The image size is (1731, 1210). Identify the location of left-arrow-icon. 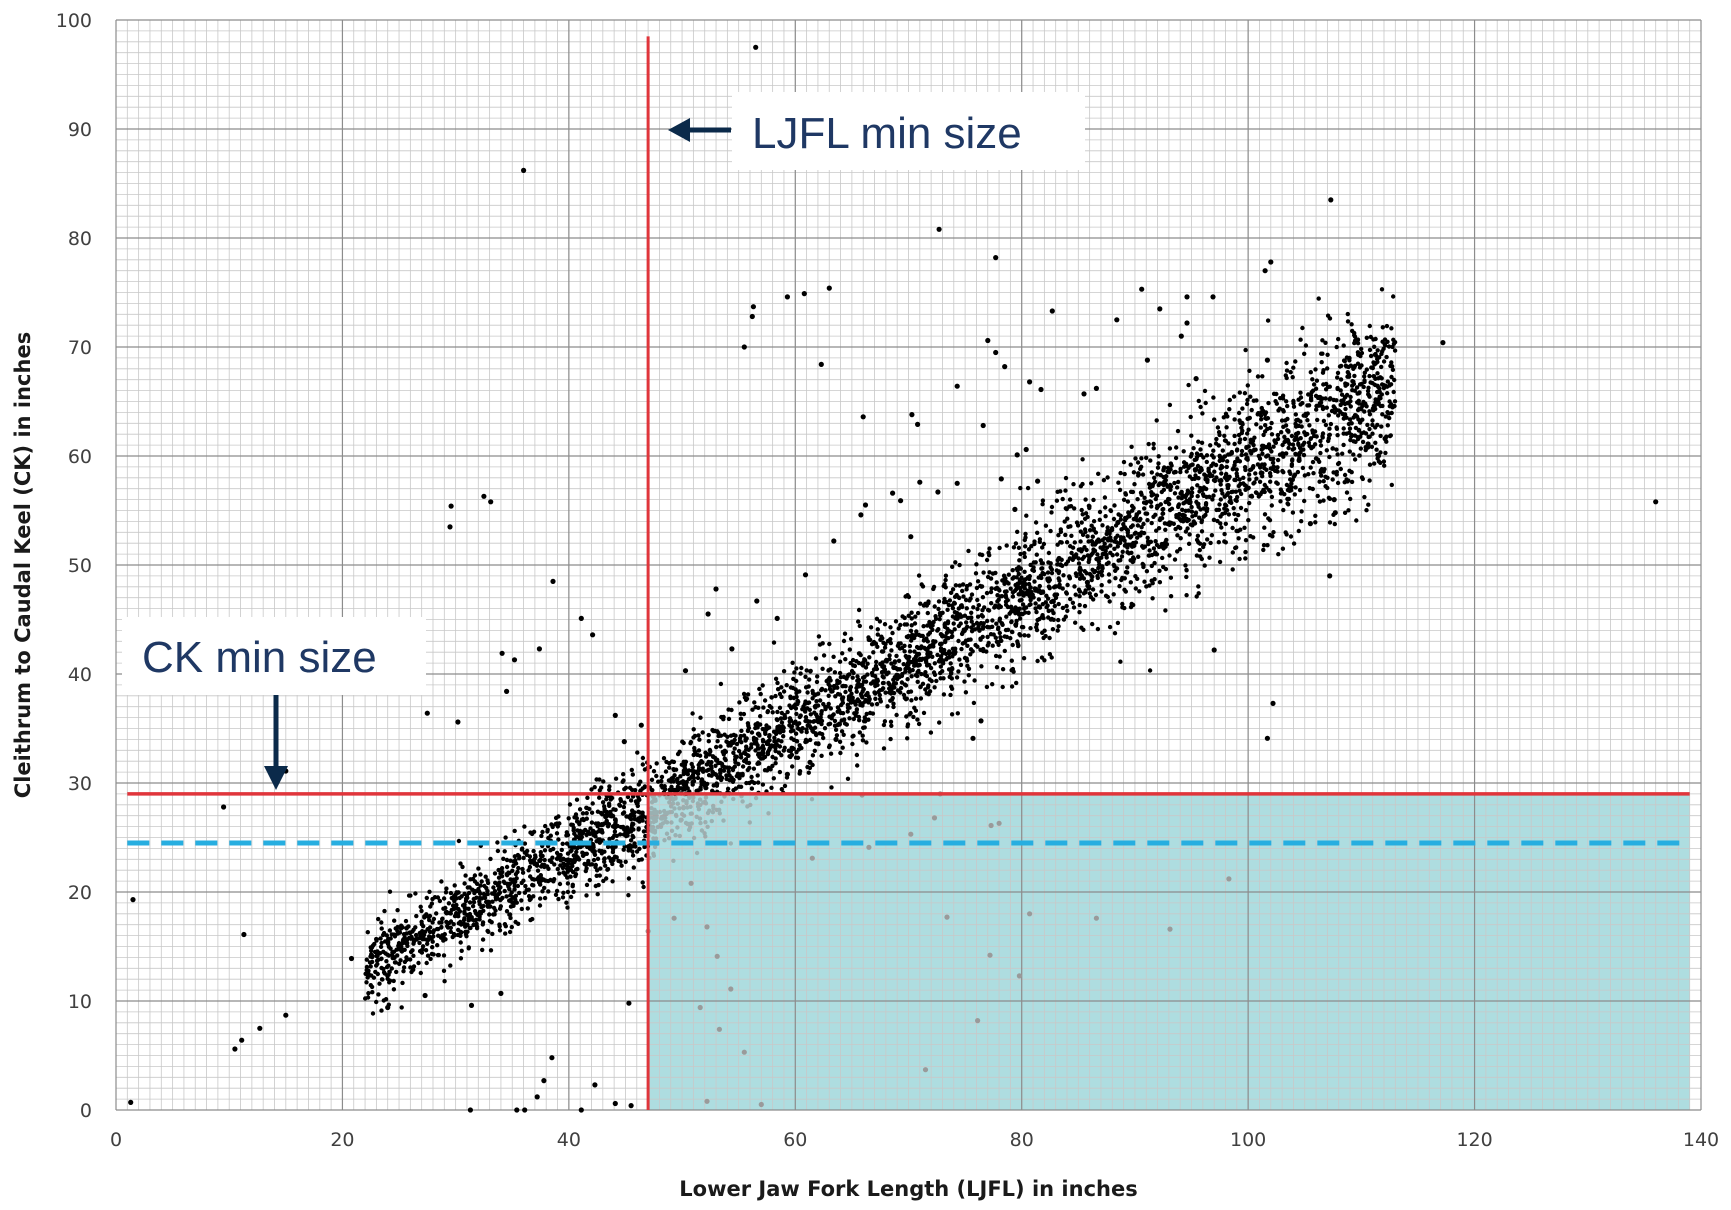
(699, 130).